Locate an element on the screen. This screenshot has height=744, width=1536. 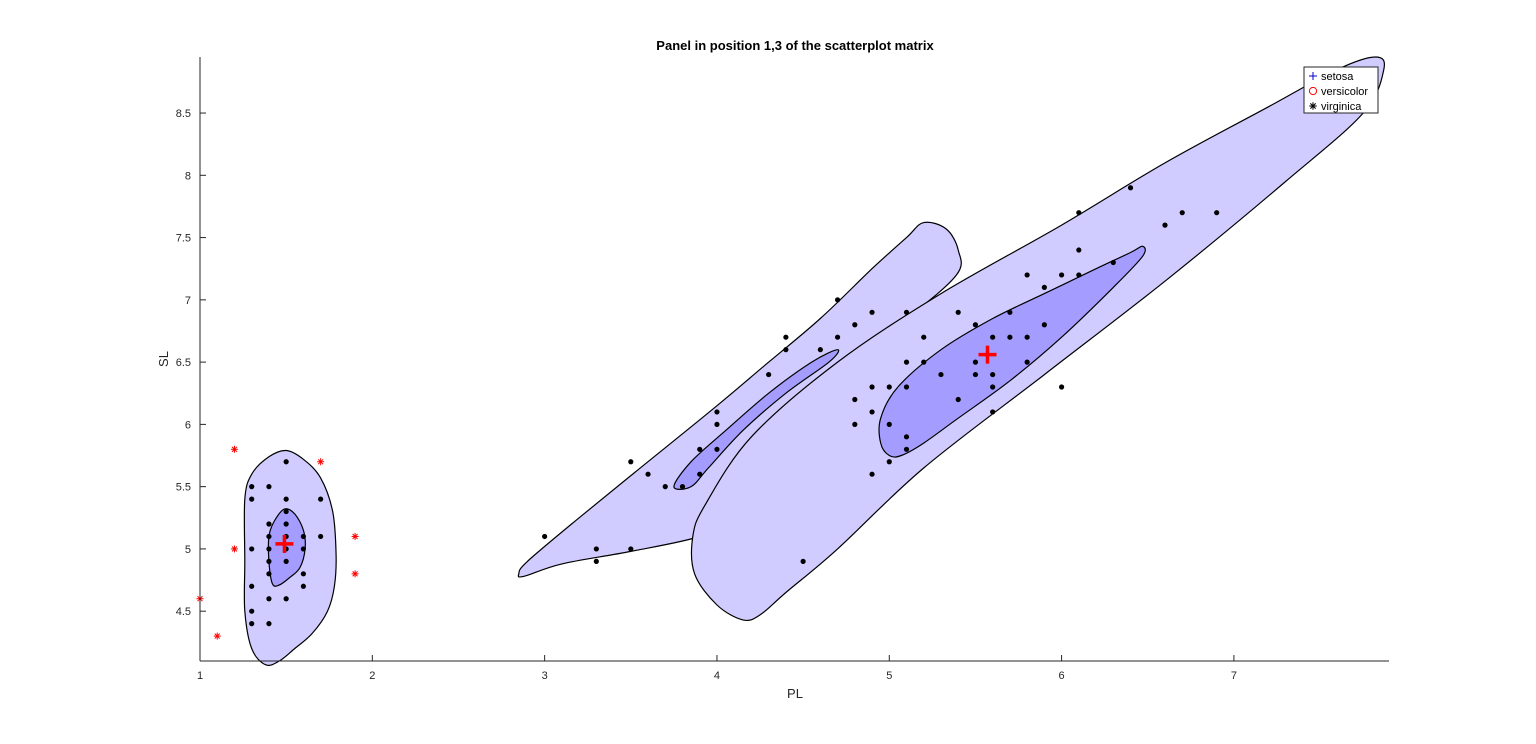
y-axis-label: SL is located at coordinates (163, 359).